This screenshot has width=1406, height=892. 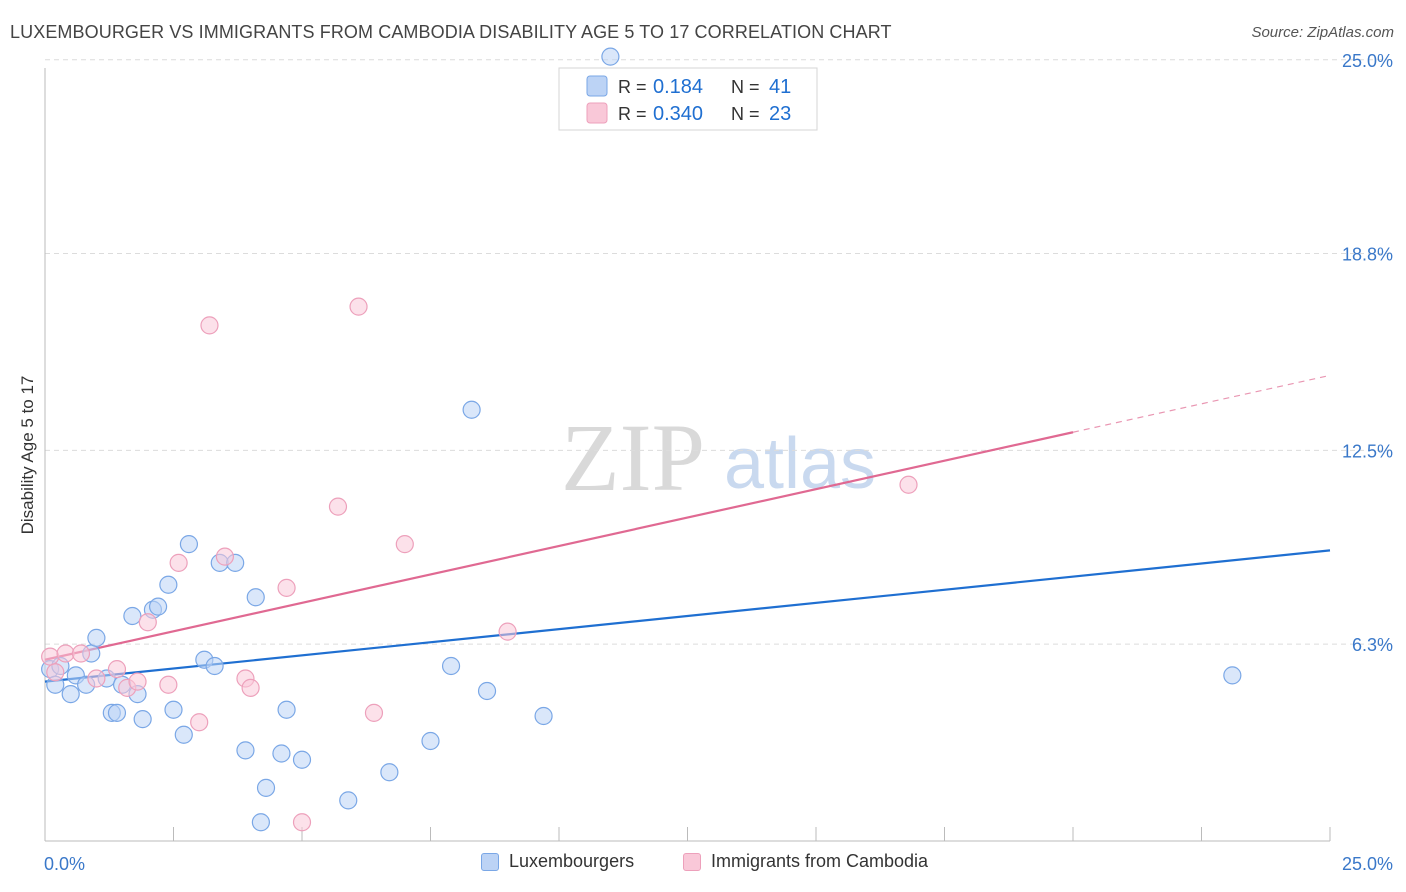 What do you see at coordinates (1372, 645) in the screenshot?
I see `y-tick-label: 6.3%` at bounding box center [1372, 645].